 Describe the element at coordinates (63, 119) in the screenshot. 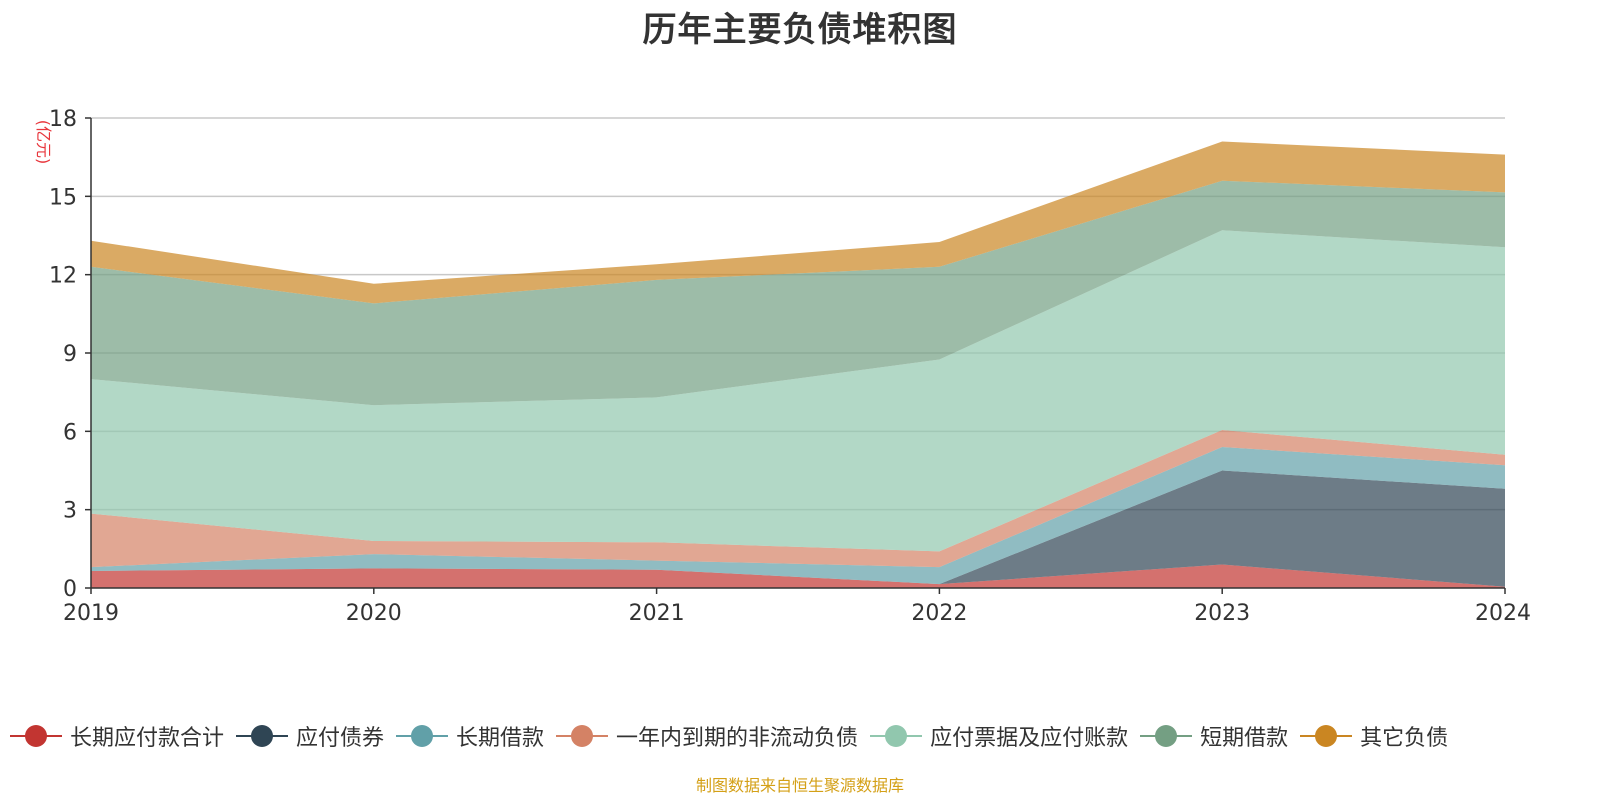

I see `y-tick-label: 18` at that location.